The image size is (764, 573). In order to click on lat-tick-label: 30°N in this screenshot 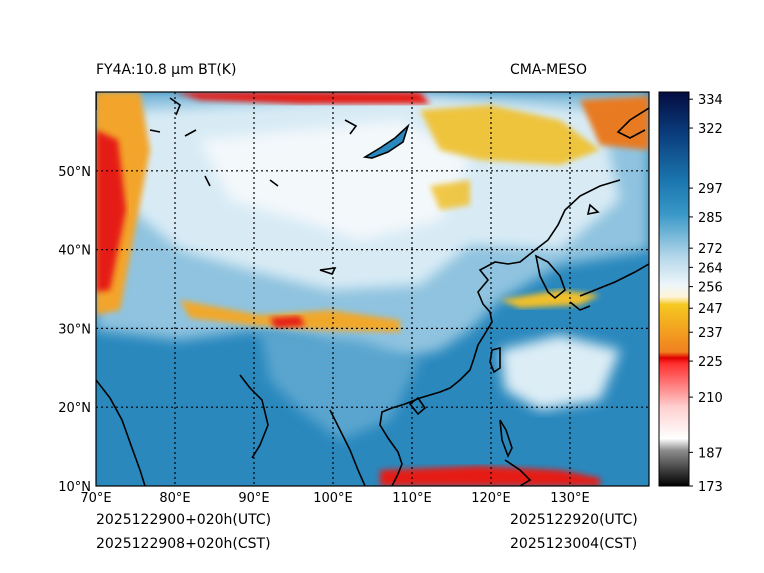, I will do `click(74, 329)`.